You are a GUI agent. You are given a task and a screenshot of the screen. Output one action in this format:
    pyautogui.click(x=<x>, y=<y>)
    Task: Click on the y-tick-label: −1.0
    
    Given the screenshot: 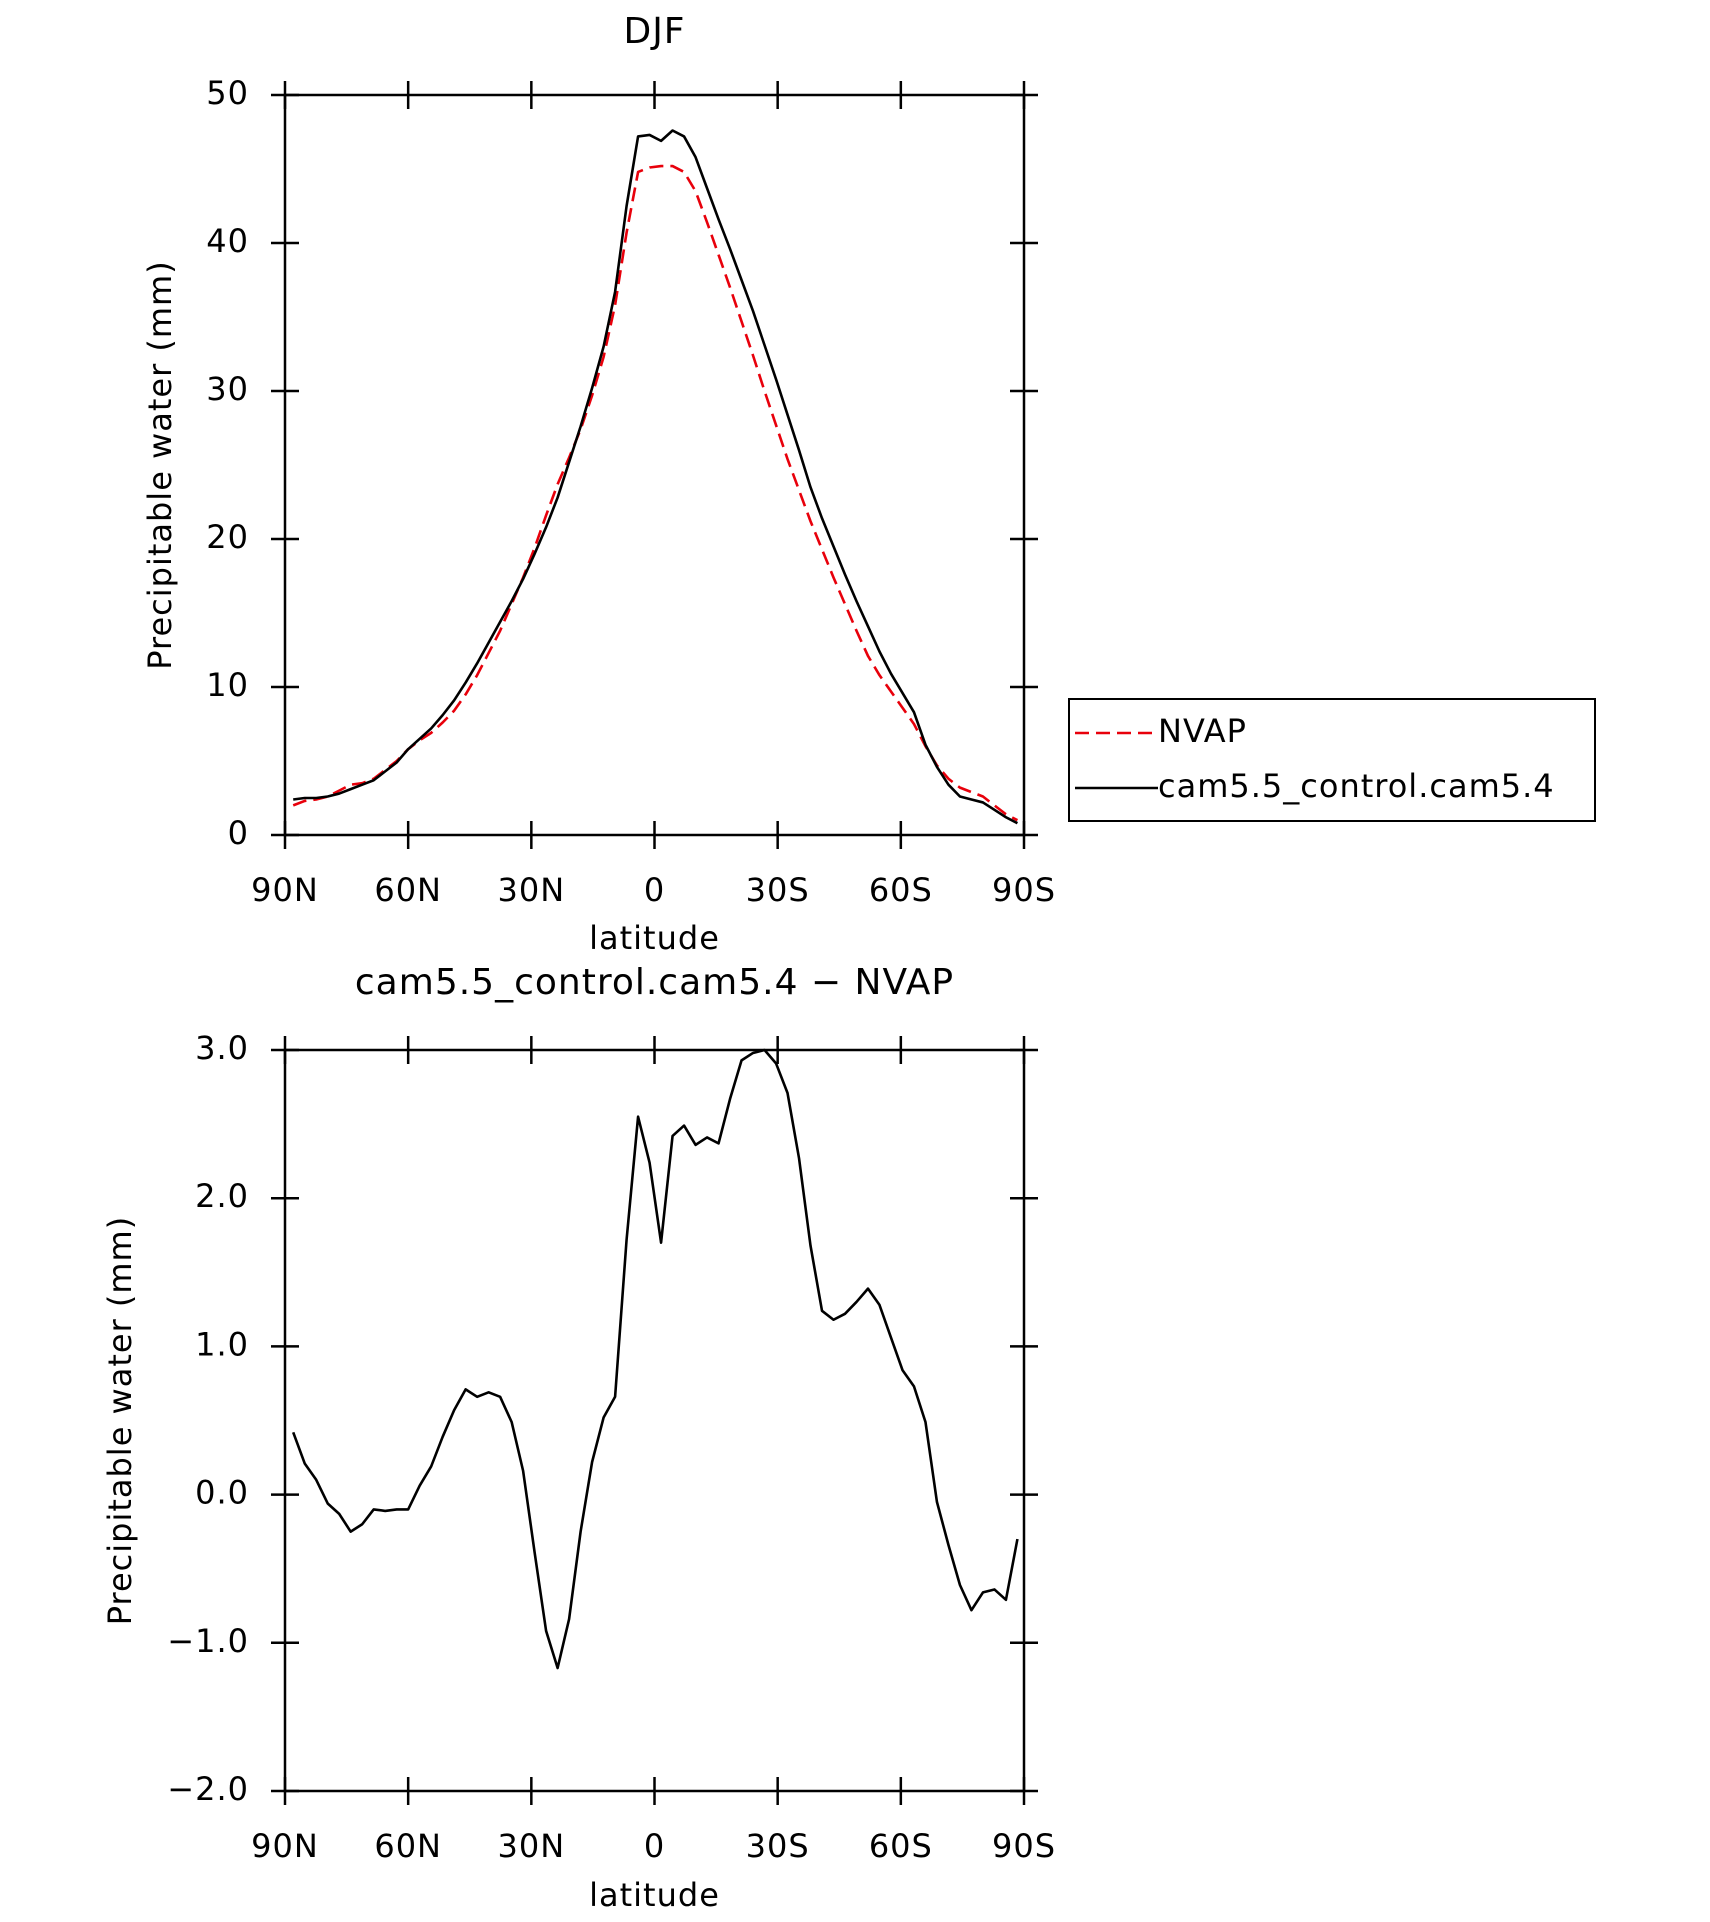 What is the action you would take?
    pyautogui.click(x=208, y=1641)
    